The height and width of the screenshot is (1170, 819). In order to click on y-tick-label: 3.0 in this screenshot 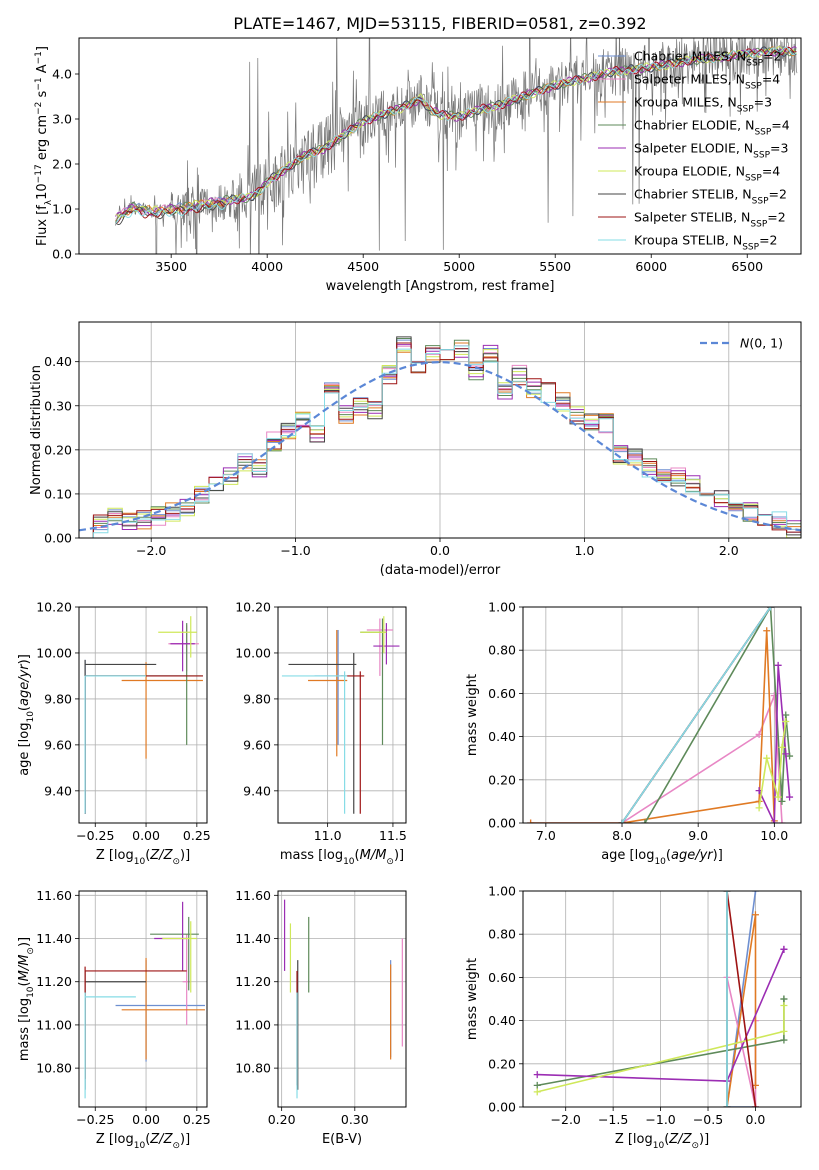, I will do `click(62, 119)`.